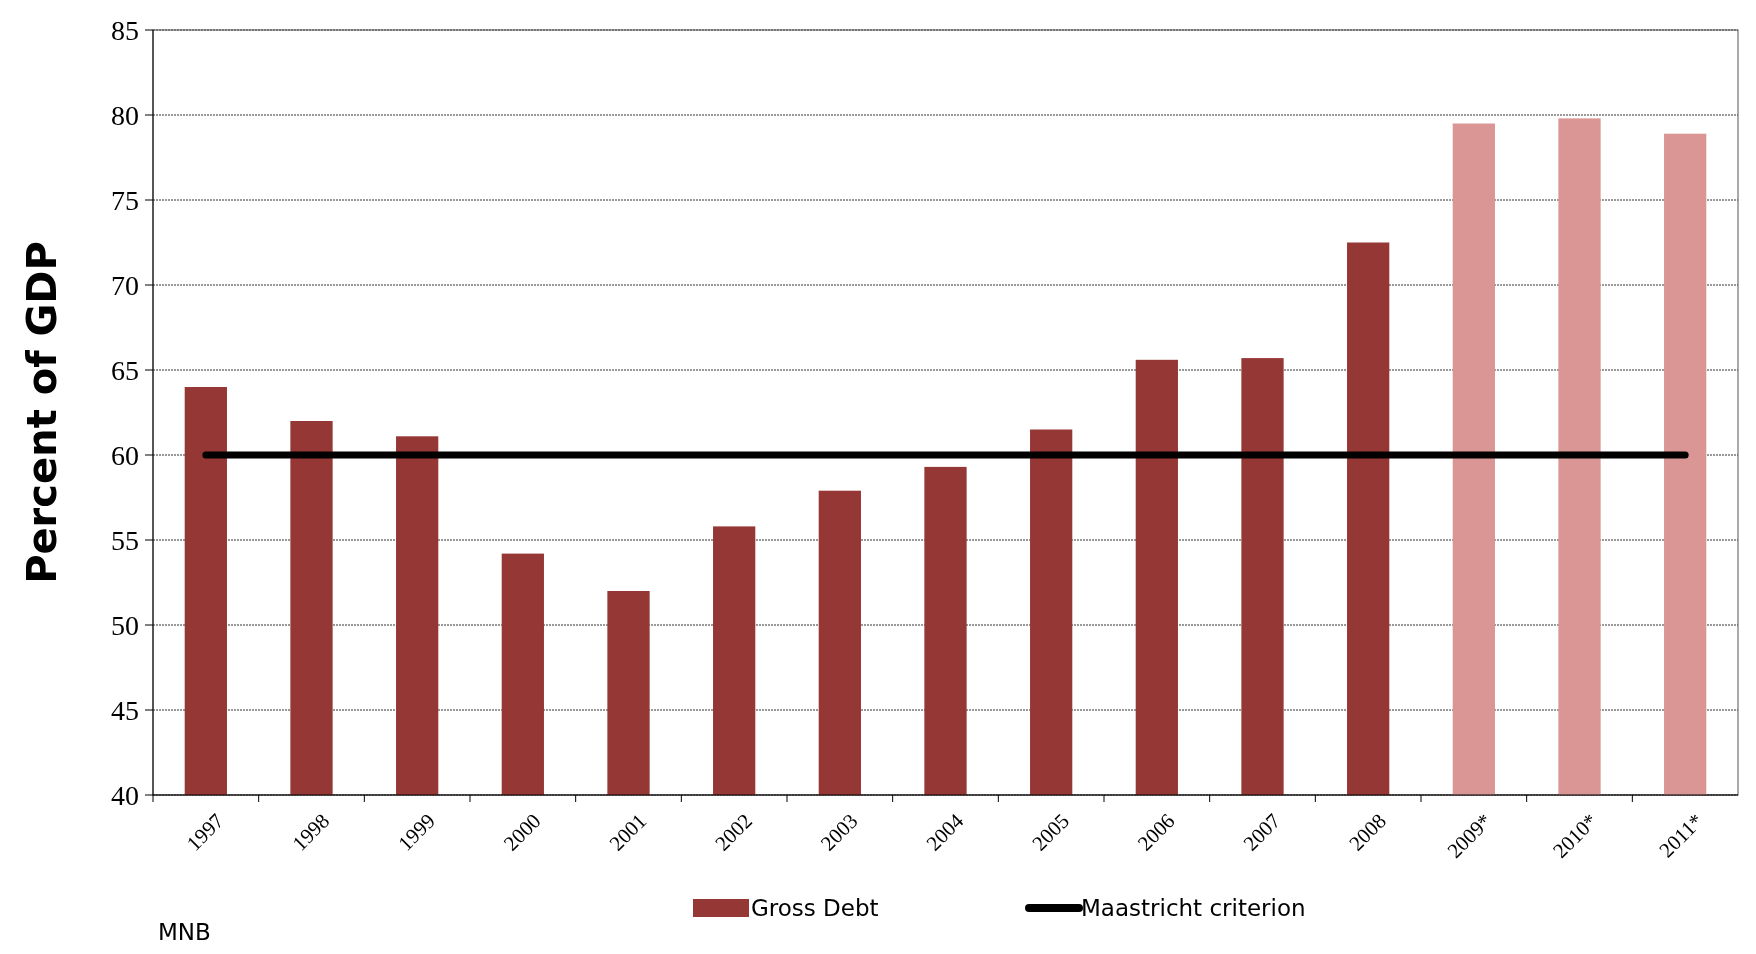 This screenshot has height=954, width=1756. What do you see at coordinates (125, 285) in the screenshot?
I see `y-tick-label: 70` at bounding box center [125, 285].